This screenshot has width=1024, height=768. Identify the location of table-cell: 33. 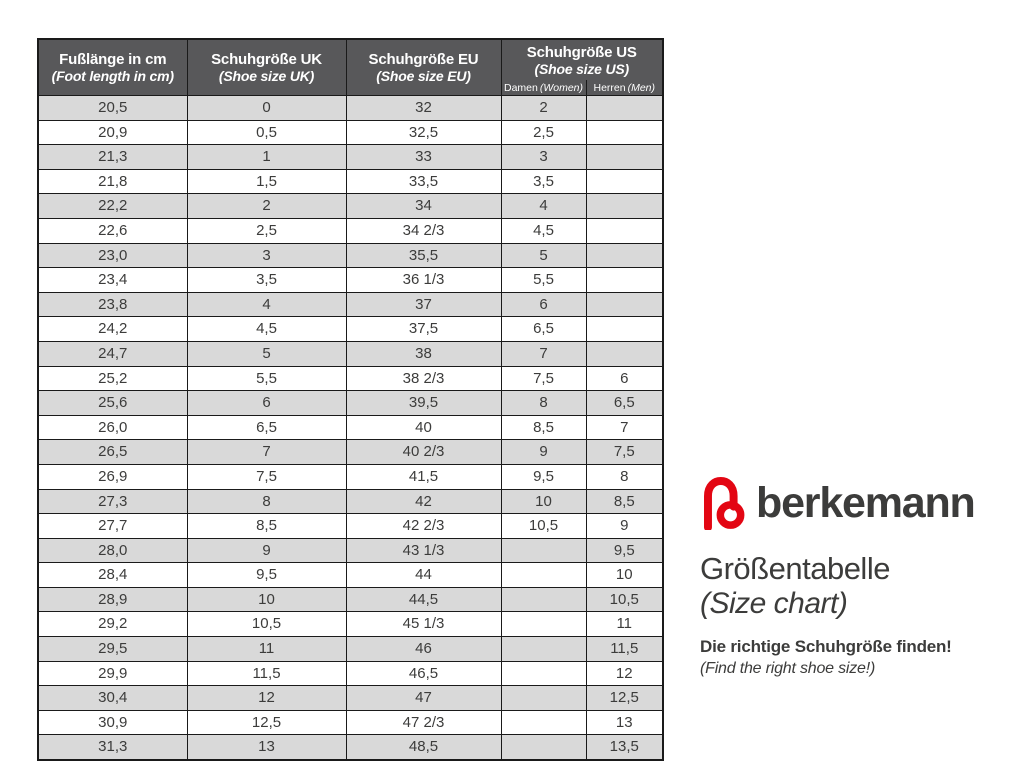
(423, 157).